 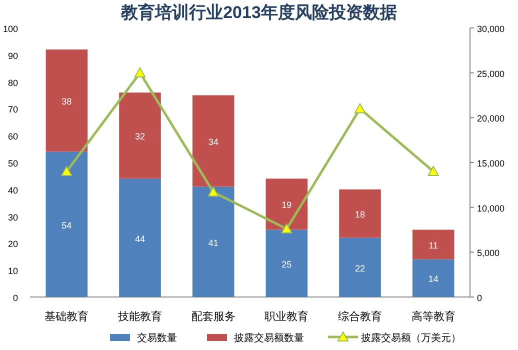 I want to click on y-tick-label: 10, so click(x=13, y=271).